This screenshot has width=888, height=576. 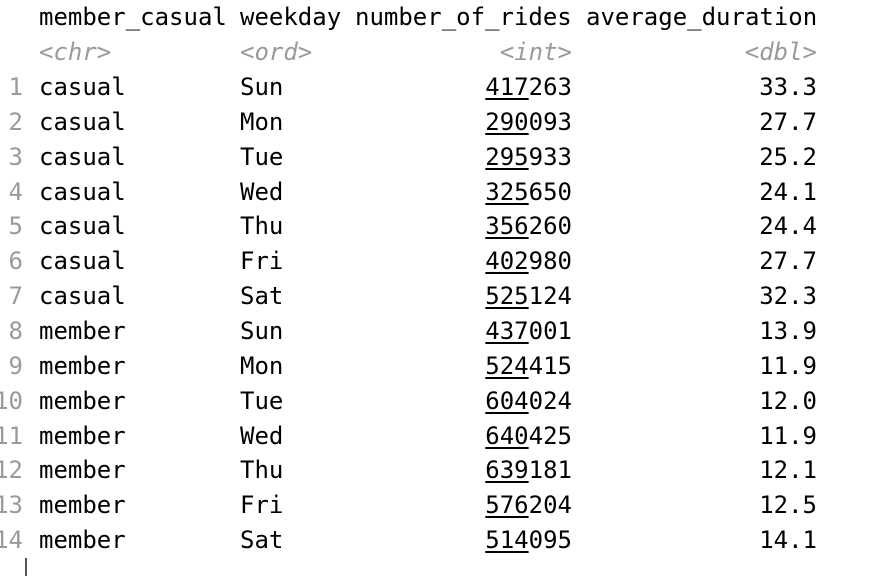 What do you see at coordinates (3, 568) in the screenshot?
I see `corner-arc-icon` at bounding box center [3, 568].